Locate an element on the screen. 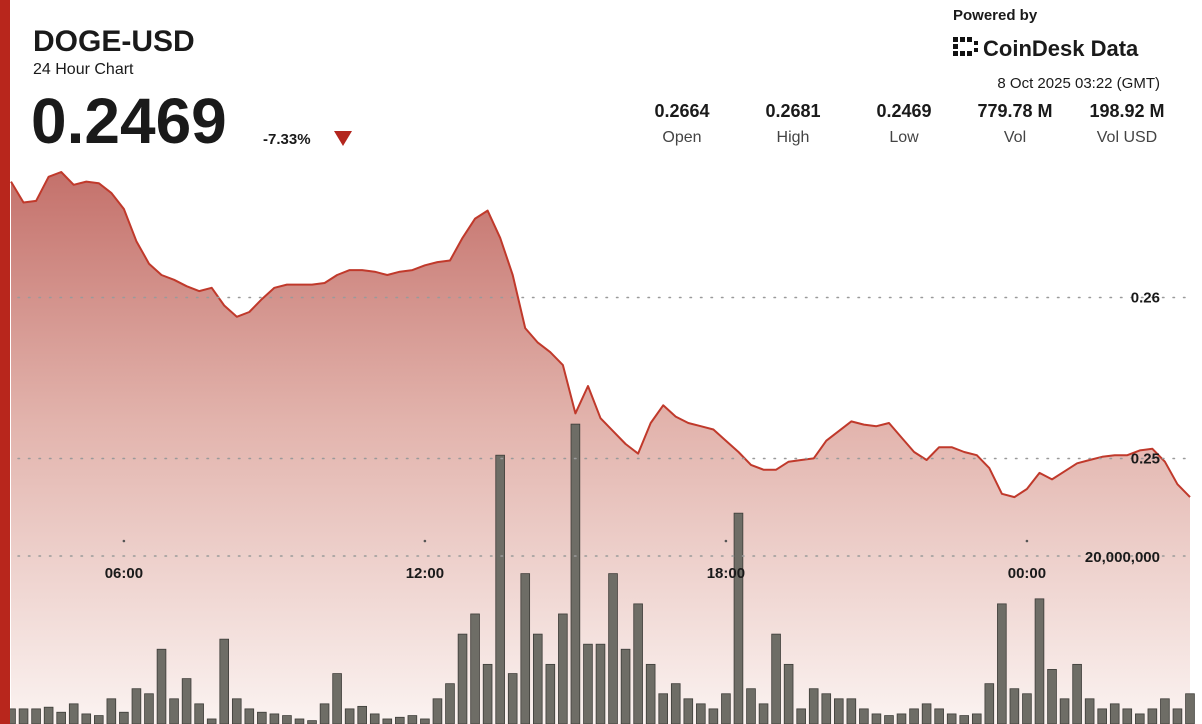 The height and width of the screenshot is (724, 1202). y-tick-label: 0.25 is located at coordinates (1145, 458).